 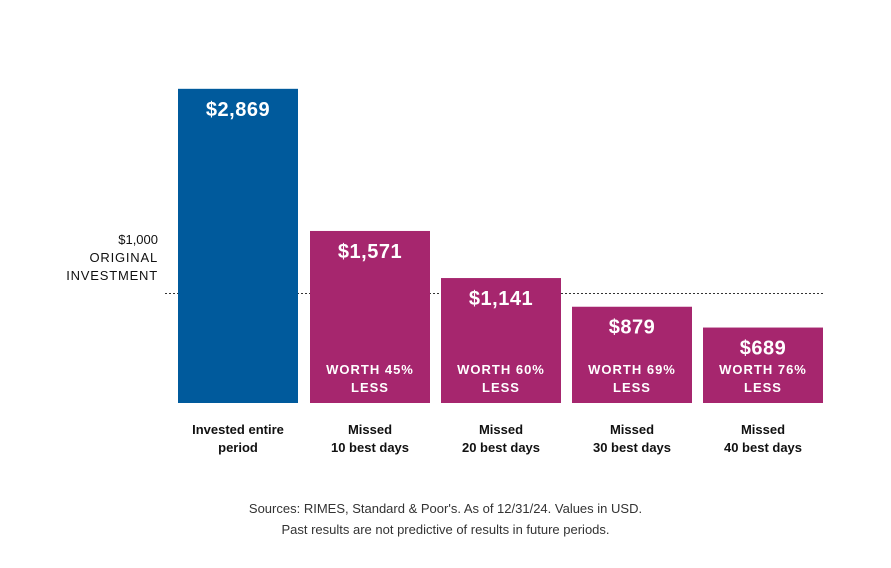 What do you see at coordinates (238, 447) in the screenshot?
I see `category-label-line: period` at bounding box center [238, 447].